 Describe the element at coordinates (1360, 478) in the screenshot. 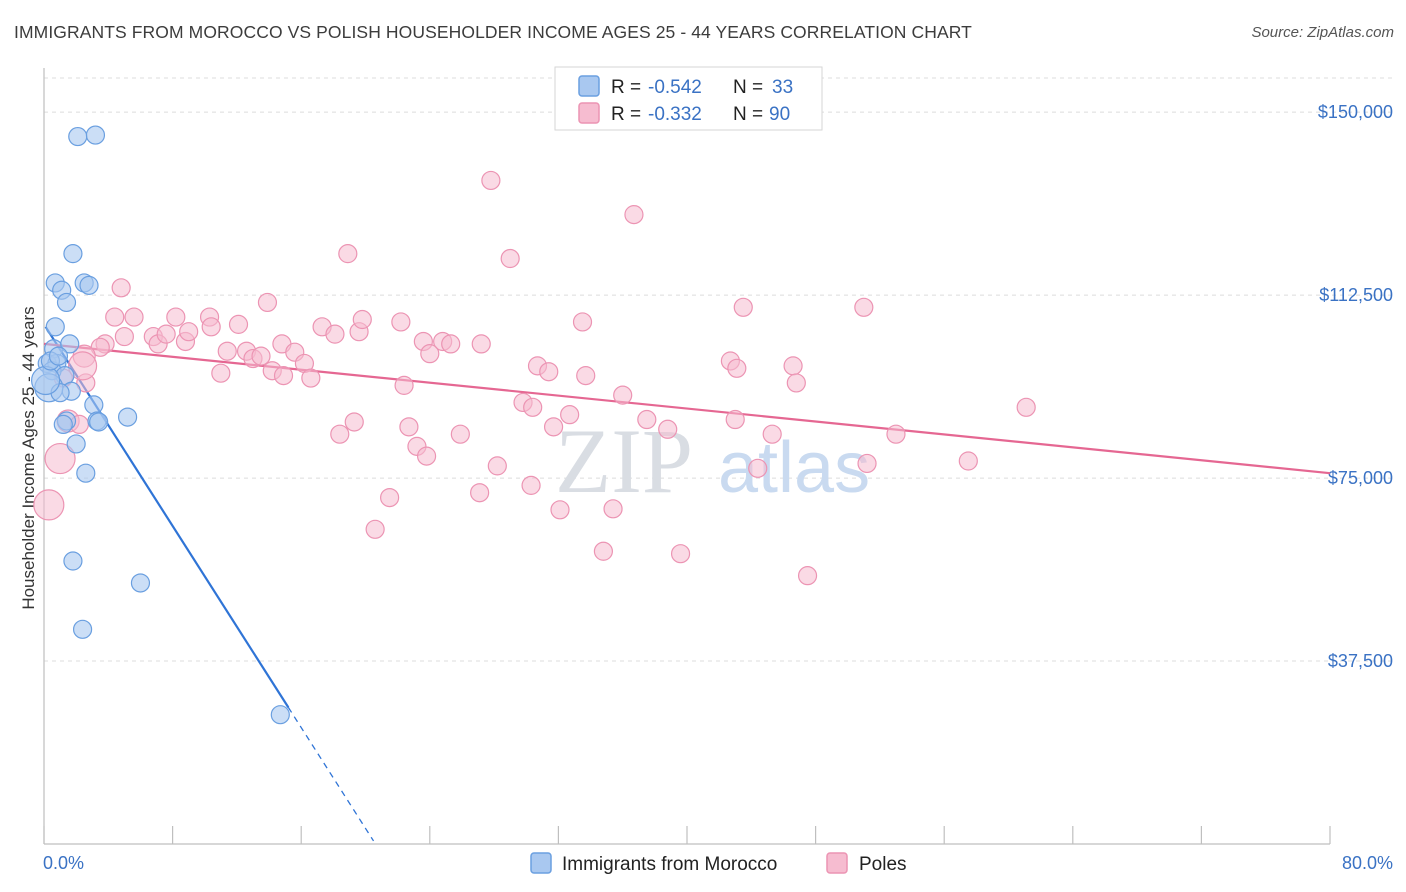

I see `y-tick-label: $75,000` at that location.